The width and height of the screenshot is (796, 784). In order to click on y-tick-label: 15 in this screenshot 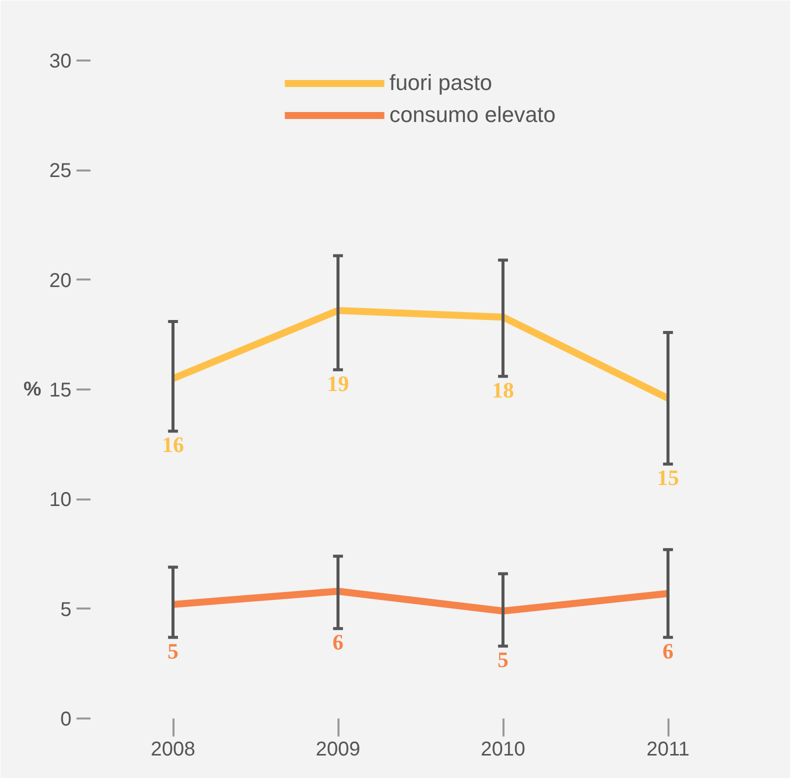, I will do `click(60, 391)`.